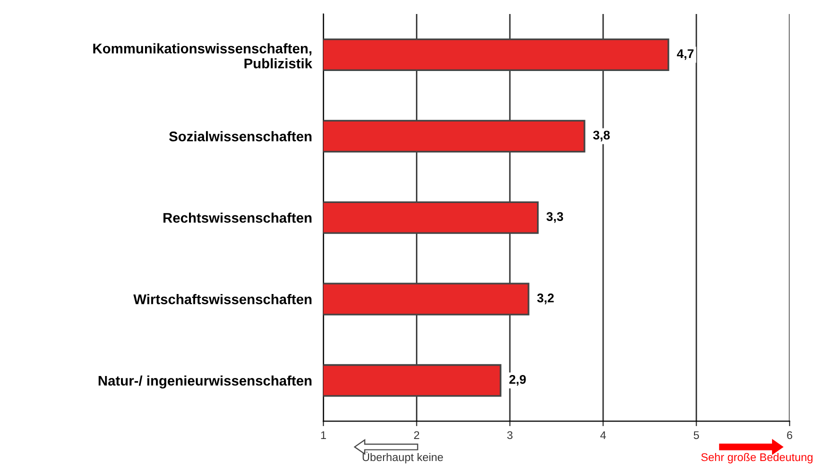 The width and height of the screenshot is (840, 468). I want to click on data-label: 4,7, so click(685, 54).